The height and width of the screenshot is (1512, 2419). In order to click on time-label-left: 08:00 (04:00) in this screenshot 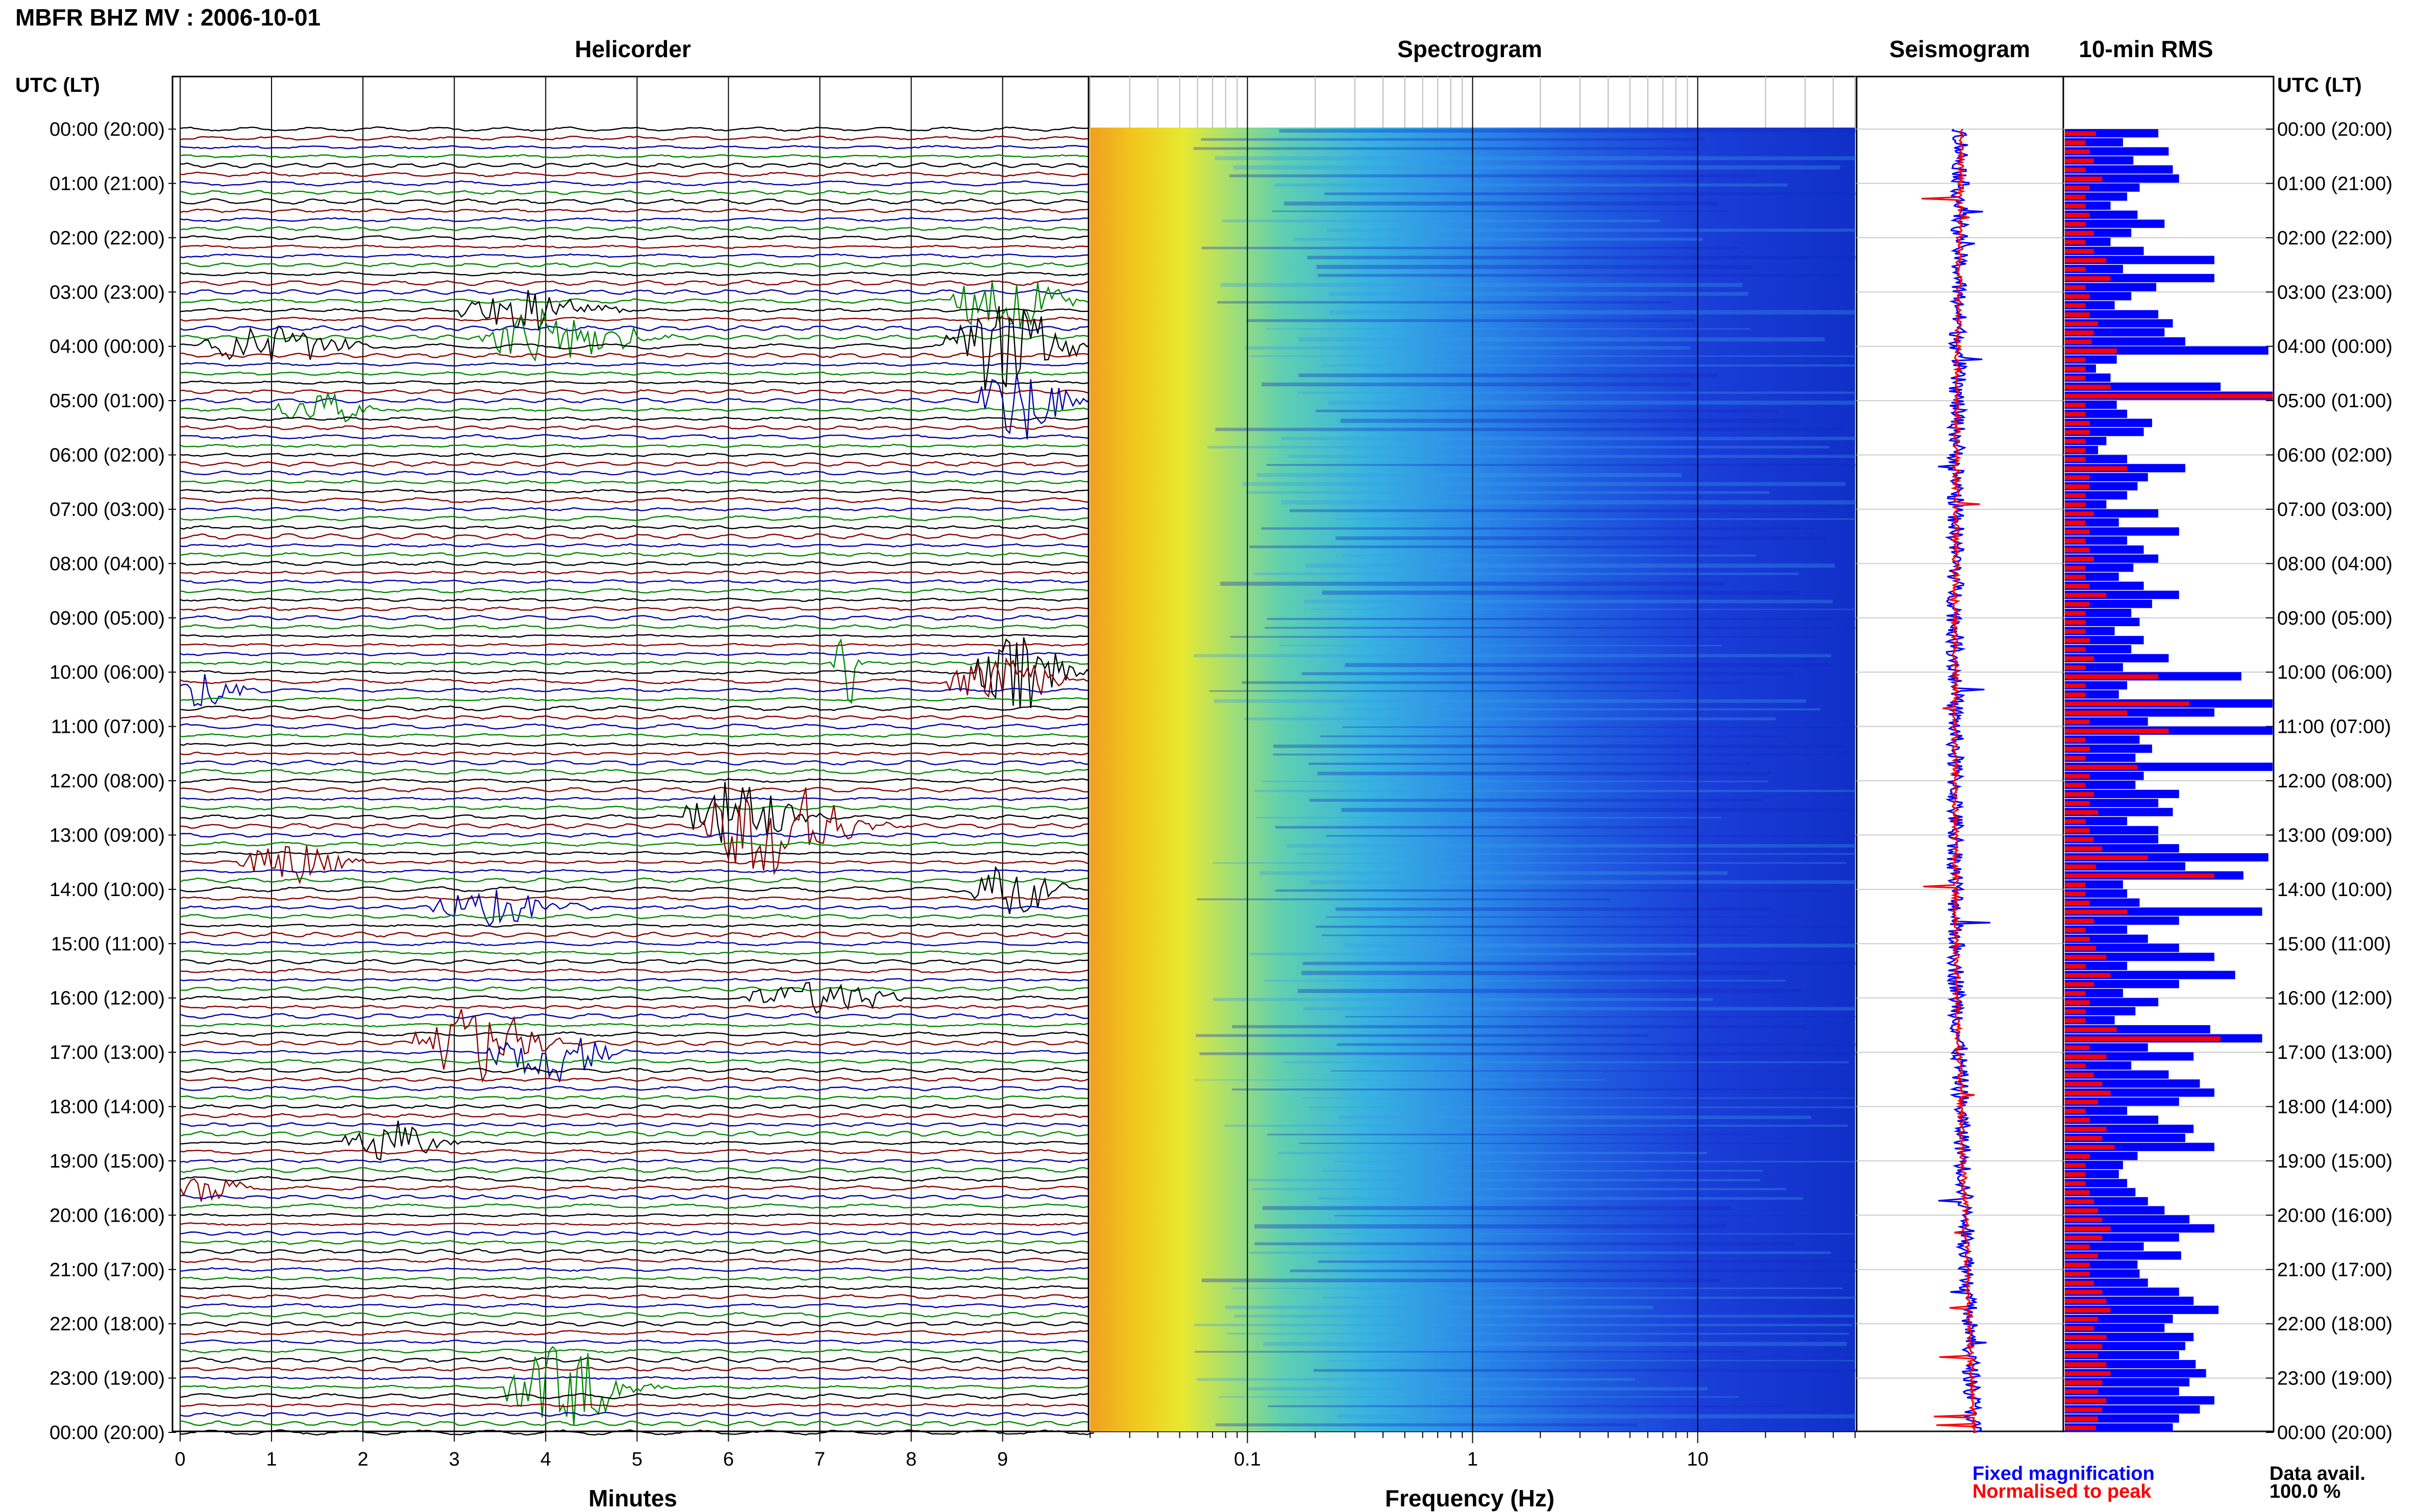, I will do `click(107, 564)`.